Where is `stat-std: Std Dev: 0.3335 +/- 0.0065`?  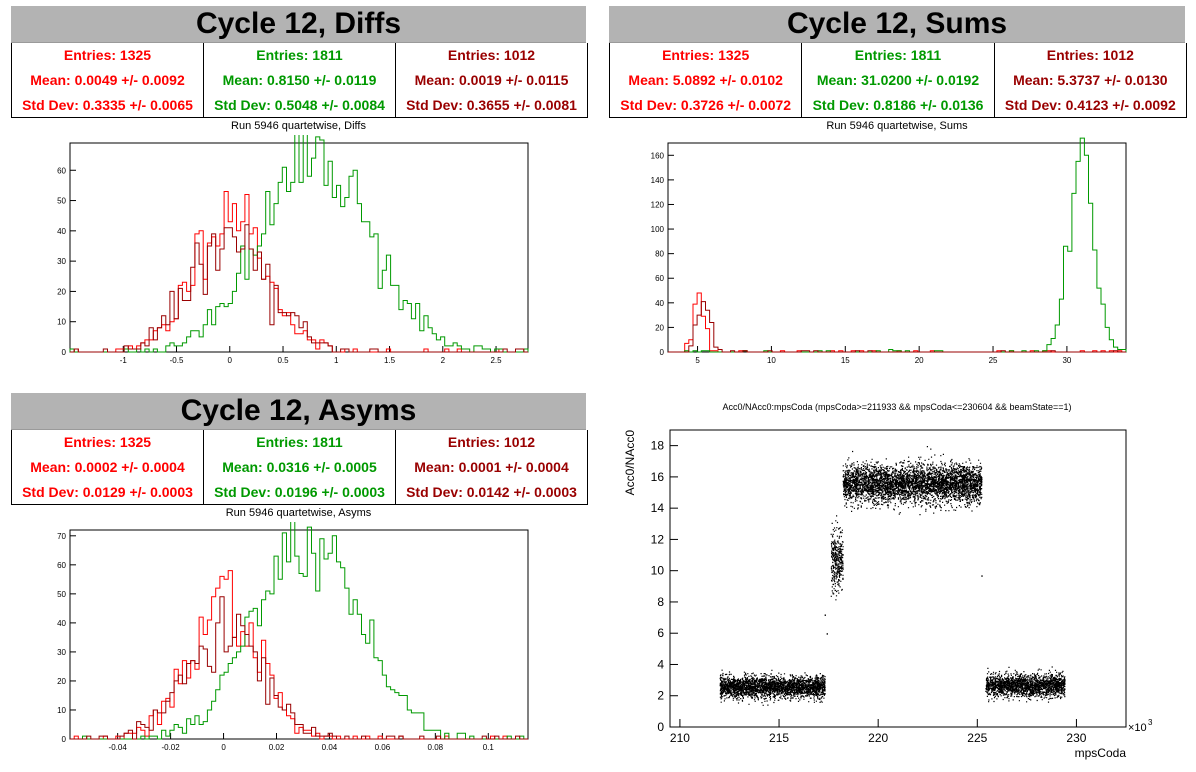 stat-std: Std Dev: 0.3335 +/- 0.0065 is located at coordinates (107, 104).